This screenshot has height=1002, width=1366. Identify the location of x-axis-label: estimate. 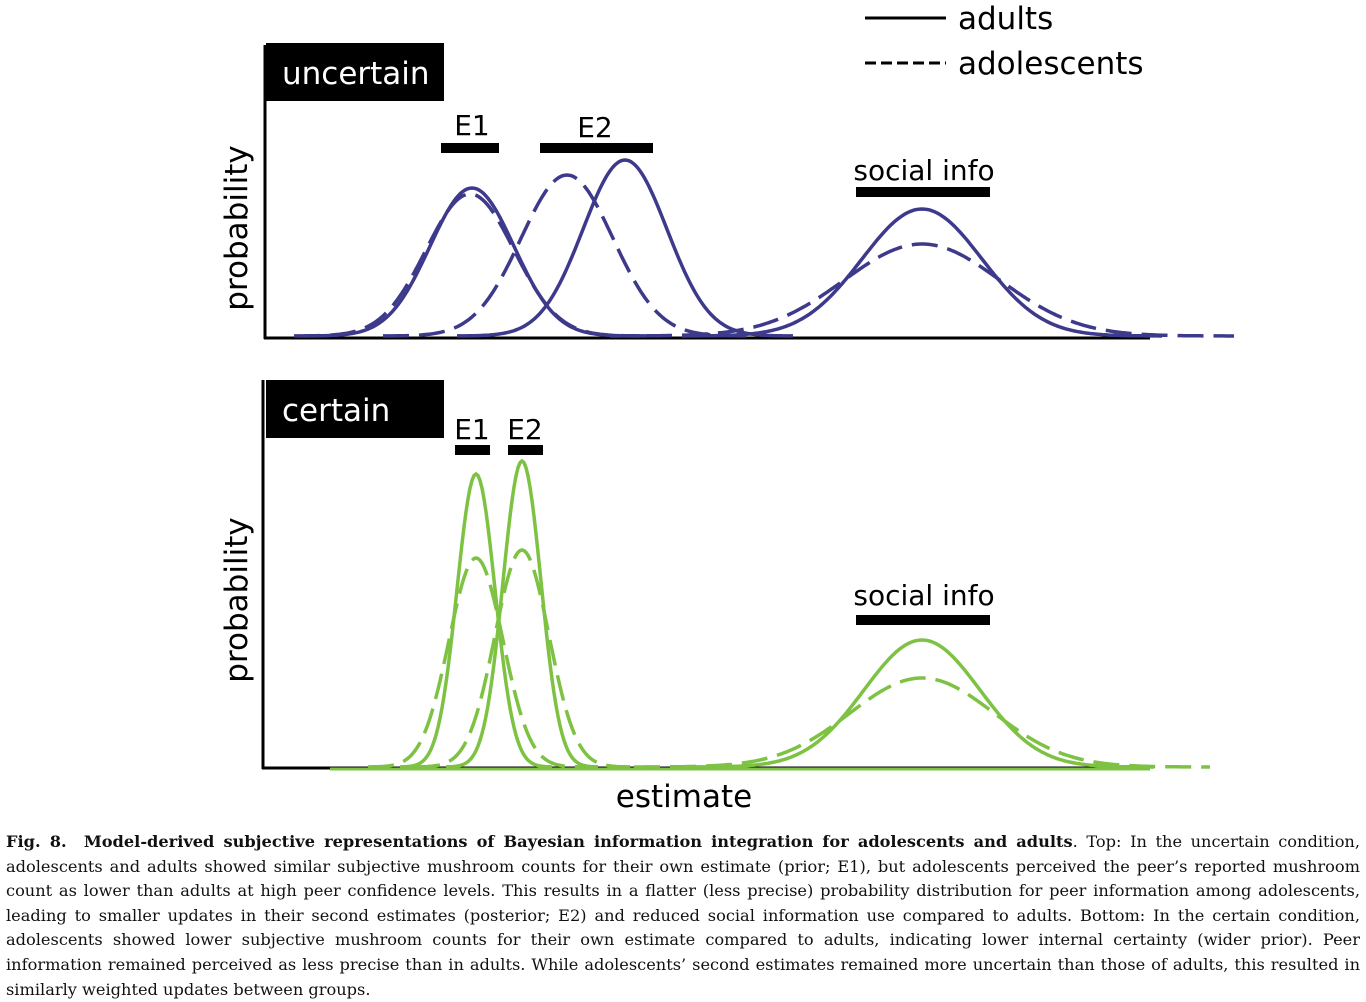
(684, 797).